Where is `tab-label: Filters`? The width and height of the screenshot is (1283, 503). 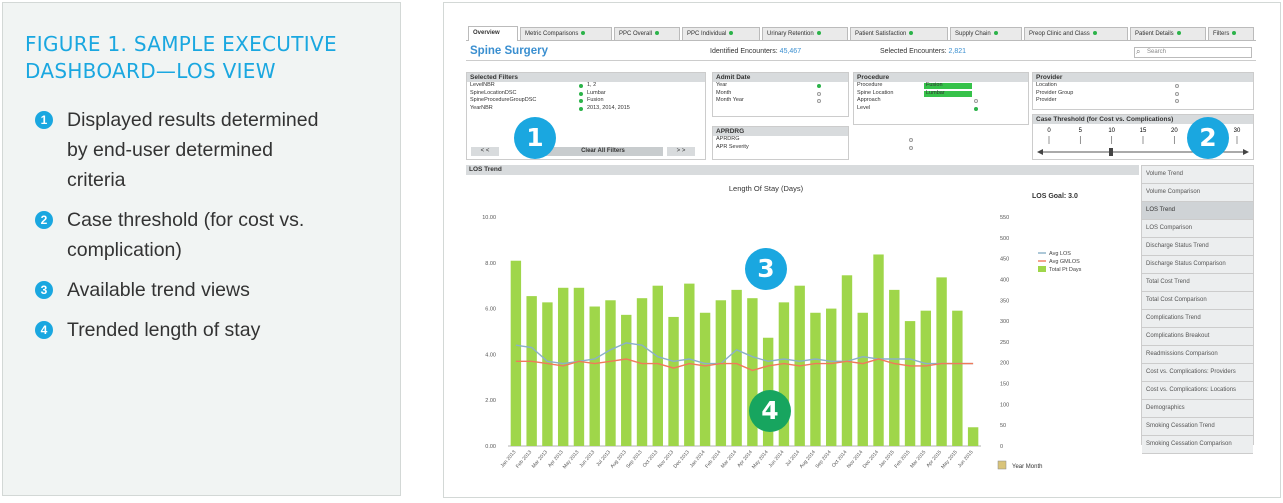
tab-label: Filters is located at coordinates (1221, 34).